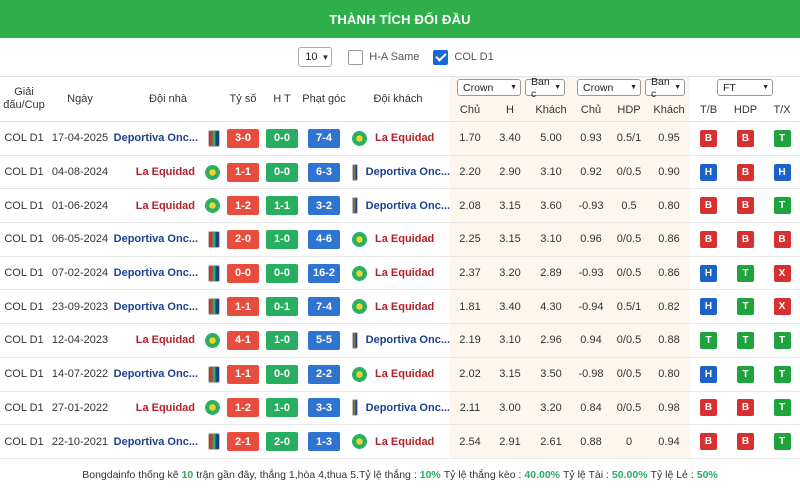  I want to click on odds1-type-value: Ban c, so click(540, 87).